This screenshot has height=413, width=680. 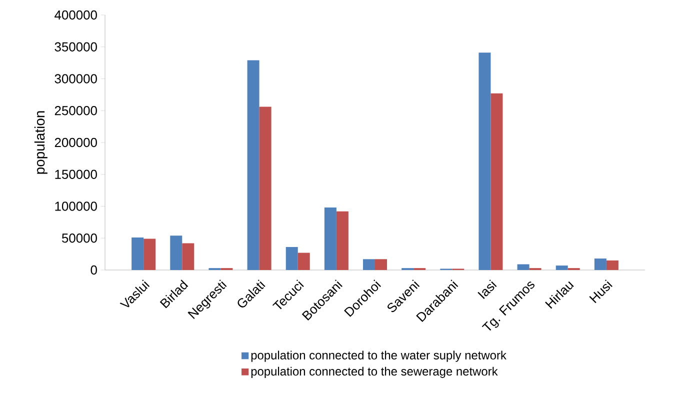 What do you see at coordinates (79, 238) in the screenshot?
I see `y-tick-label: 50000` at bounding box center [79, 238].